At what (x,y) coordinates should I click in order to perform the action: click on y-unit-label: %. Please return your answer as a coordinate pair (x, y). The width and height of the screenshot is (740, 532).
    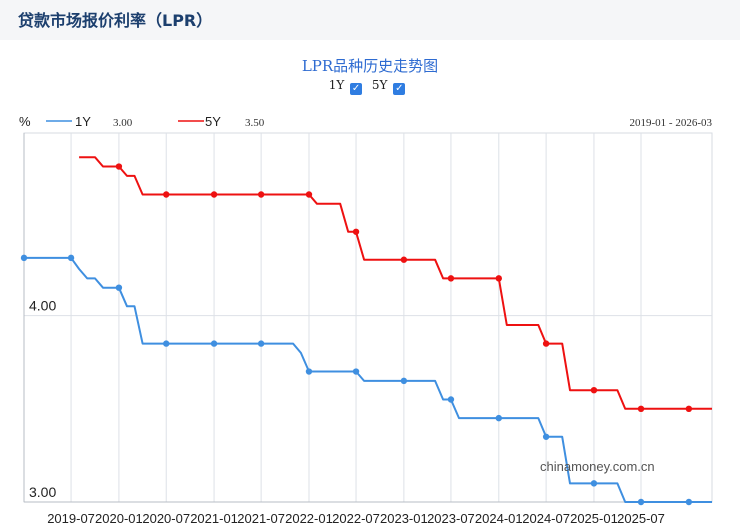
    Looking at the image, I should click on (25, 121).